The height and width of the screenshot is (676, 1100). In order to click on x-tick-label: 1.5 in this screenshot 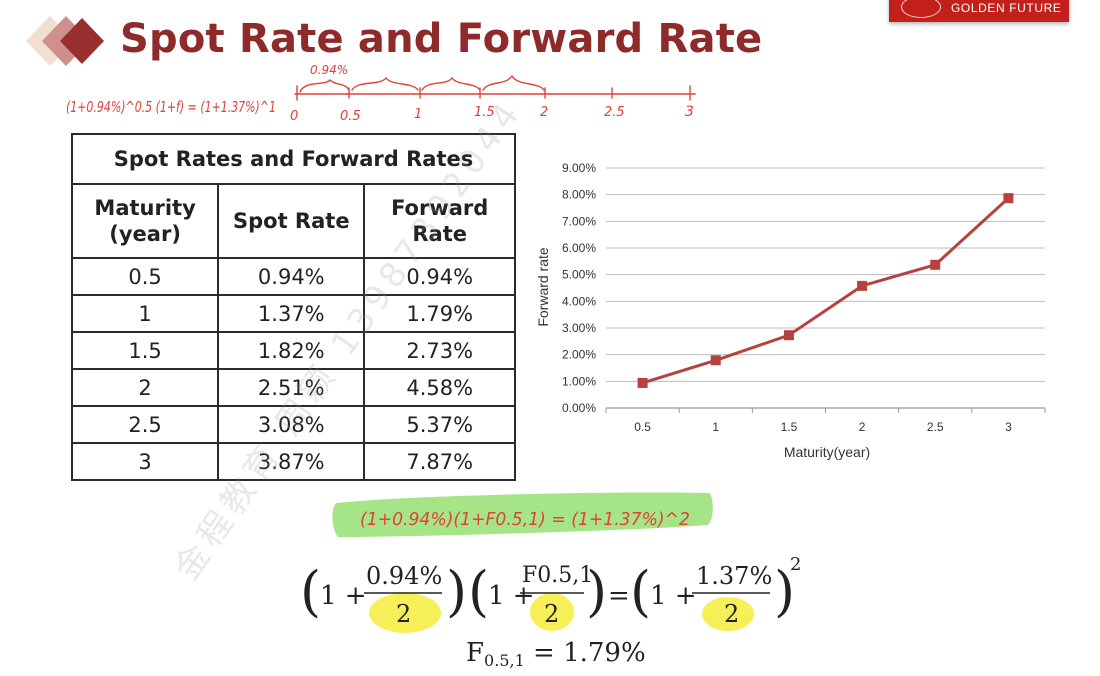, I will do `click(789, 427)`.